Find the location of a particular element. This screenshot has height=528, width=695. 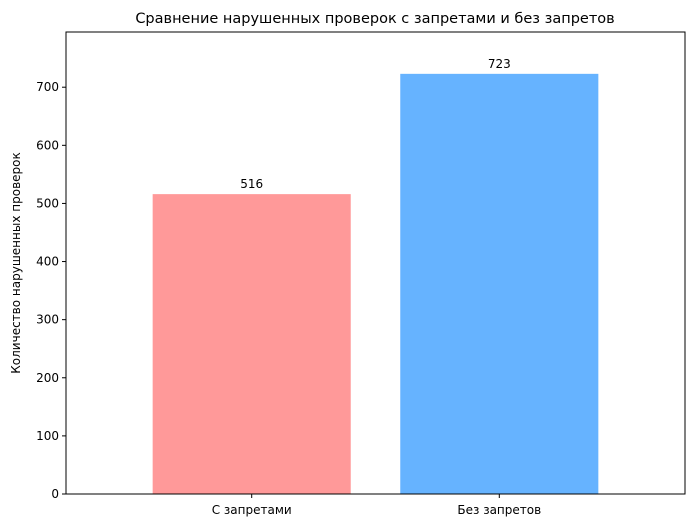

y-tick-label: 0 is located at coordinates (55, 494).